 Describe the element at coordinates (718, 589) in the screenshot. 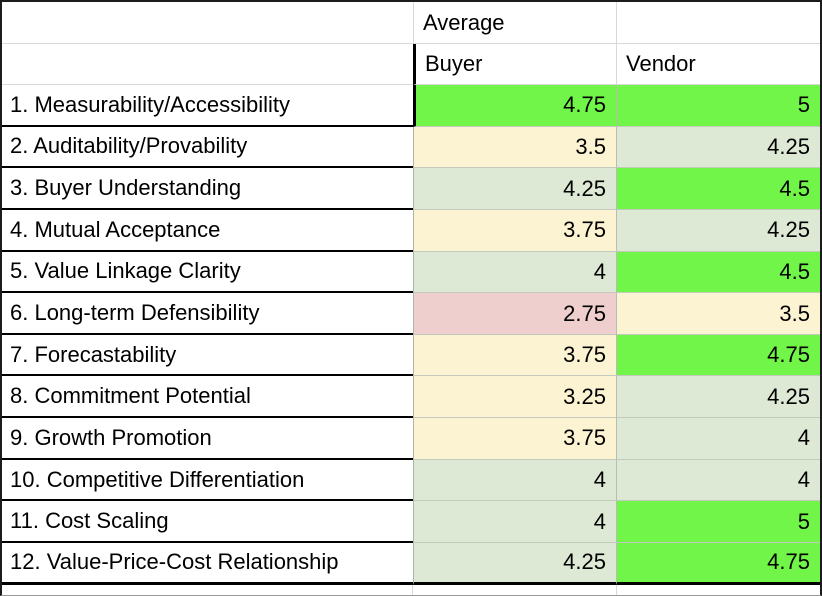

I see `partial-row-vendor-cell` at that location.